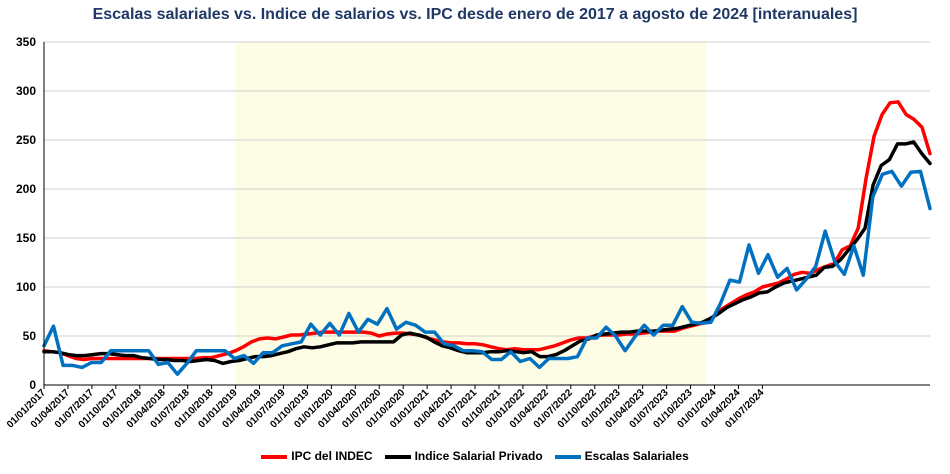  I want to click on legend-label: Indice Salarial Privado, so click(478, 455).